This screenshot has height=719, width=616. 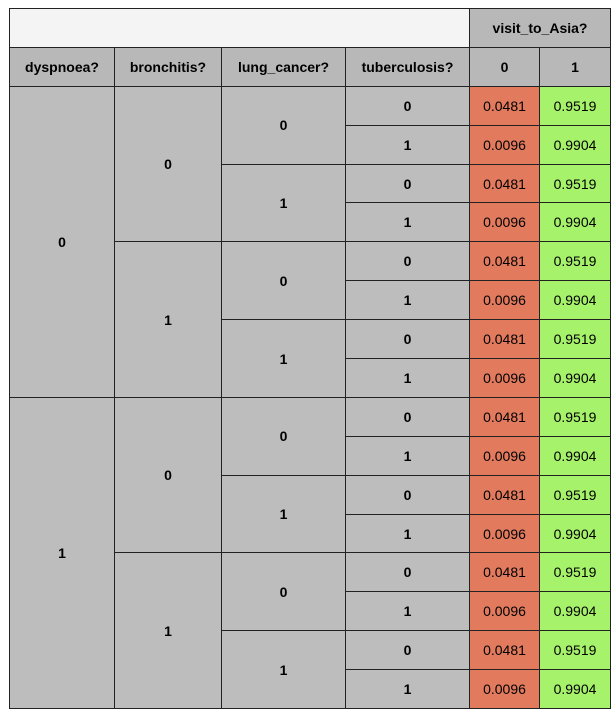 What do you see at coordinates (283, 66) in the screenshot?
I see `column-header-lung-cancer: lung_cancer?` at bounding box center [283, 66].